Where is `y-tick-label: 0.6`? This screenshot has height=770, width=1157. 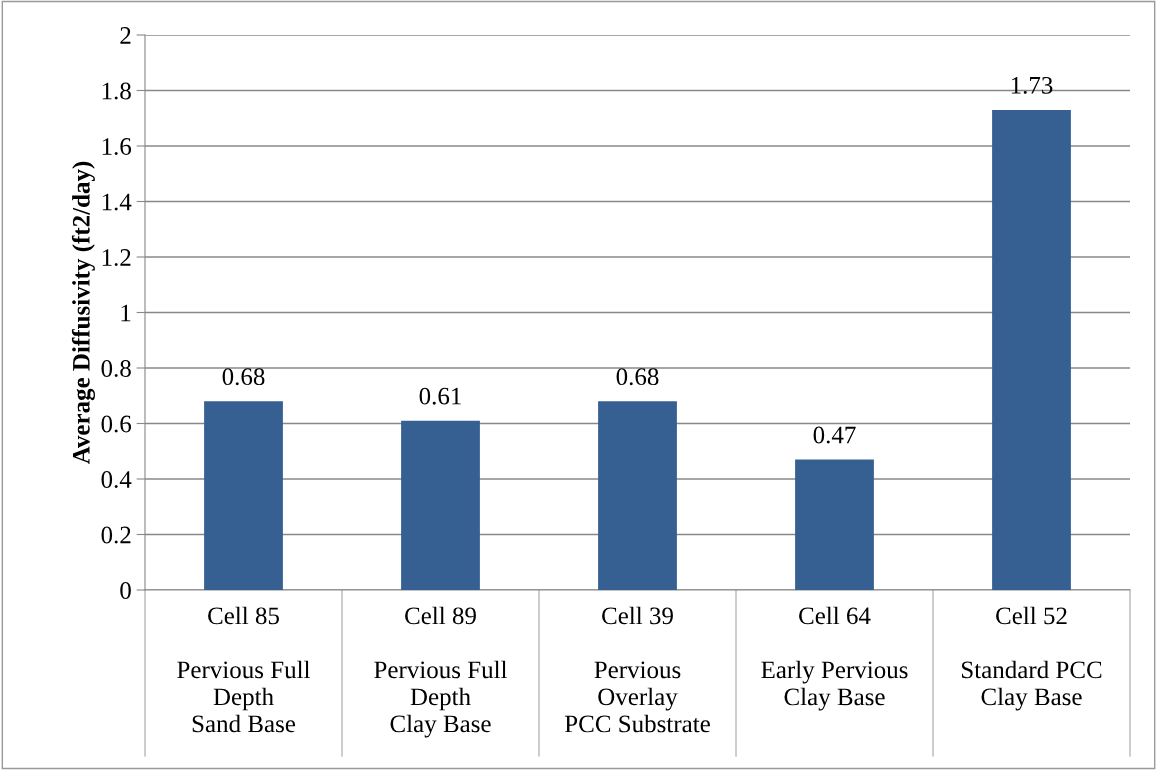
y-tick-label: 0.6 is located at coordinates (116, 424).